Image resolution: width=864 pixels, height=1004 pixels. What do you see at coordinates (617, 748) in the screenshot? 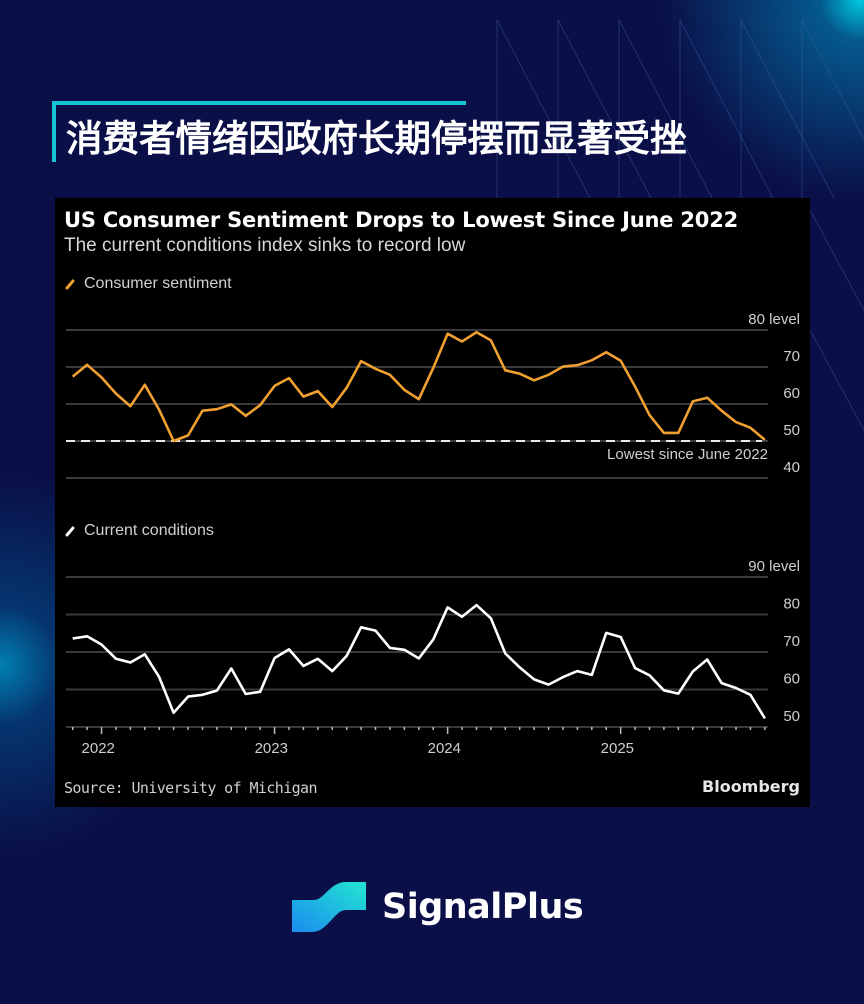
I see `x-tick-label: 2025` at bounding box center [617, 748].